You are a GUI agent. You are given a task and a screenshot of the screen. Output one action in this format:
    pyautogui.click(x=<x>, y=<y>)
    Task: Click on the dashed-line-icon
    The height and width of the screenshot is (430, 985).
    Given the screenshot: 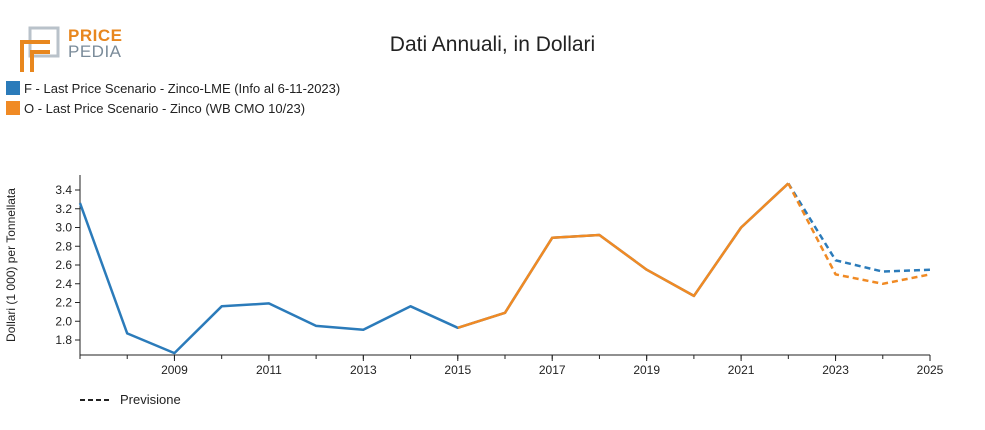 What is the action you would take?
    pyautogui.click(x=95, y=399)
    